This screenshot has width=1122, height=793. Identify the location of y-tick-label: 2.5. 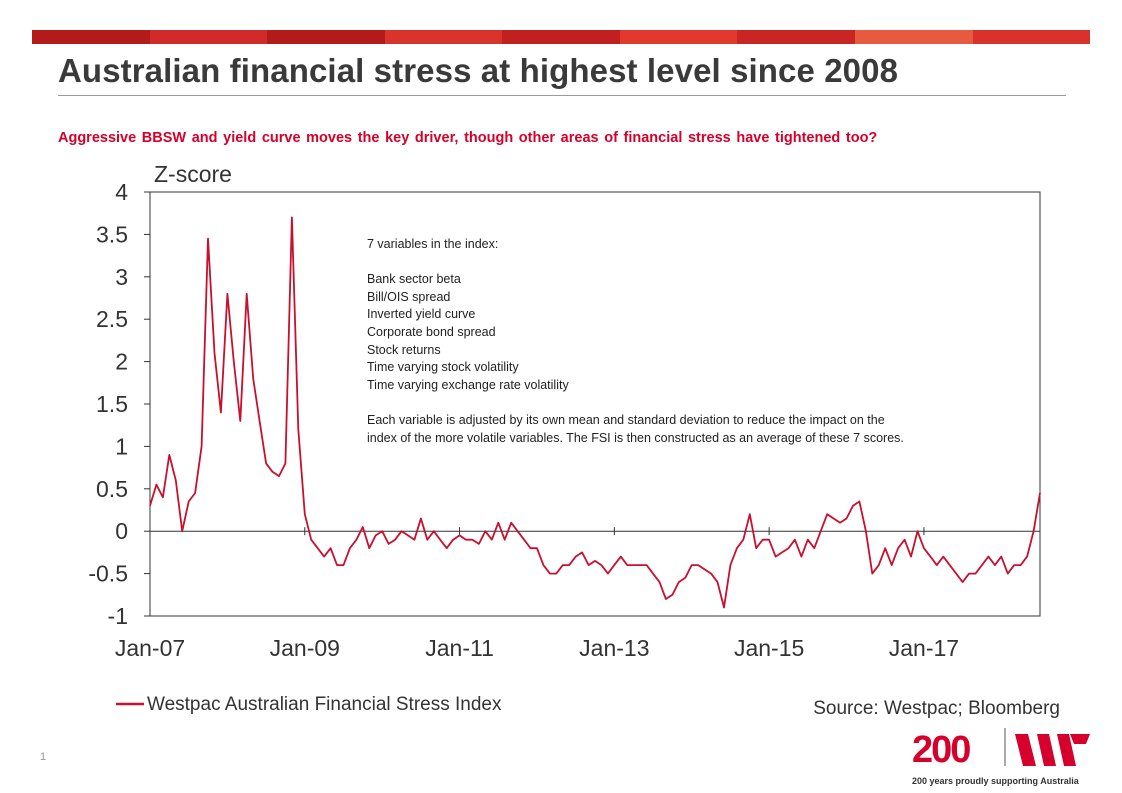
(112, 319).